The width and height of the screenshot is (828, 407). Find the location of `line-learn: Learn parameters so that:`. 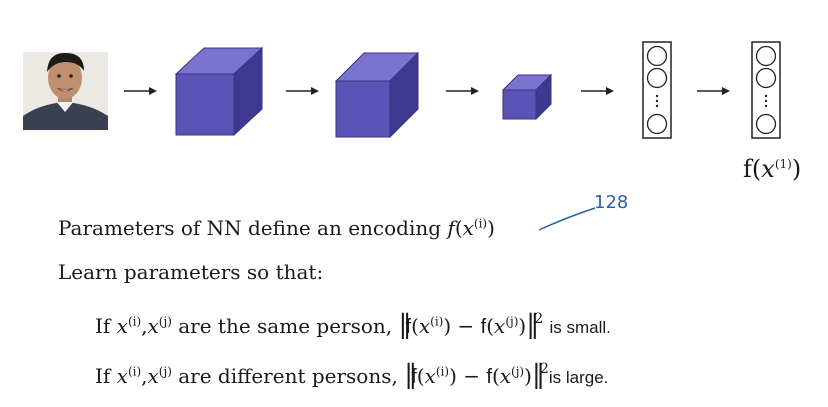

line-learn: Learn parameters so that: is located at coordinates (191, 272).